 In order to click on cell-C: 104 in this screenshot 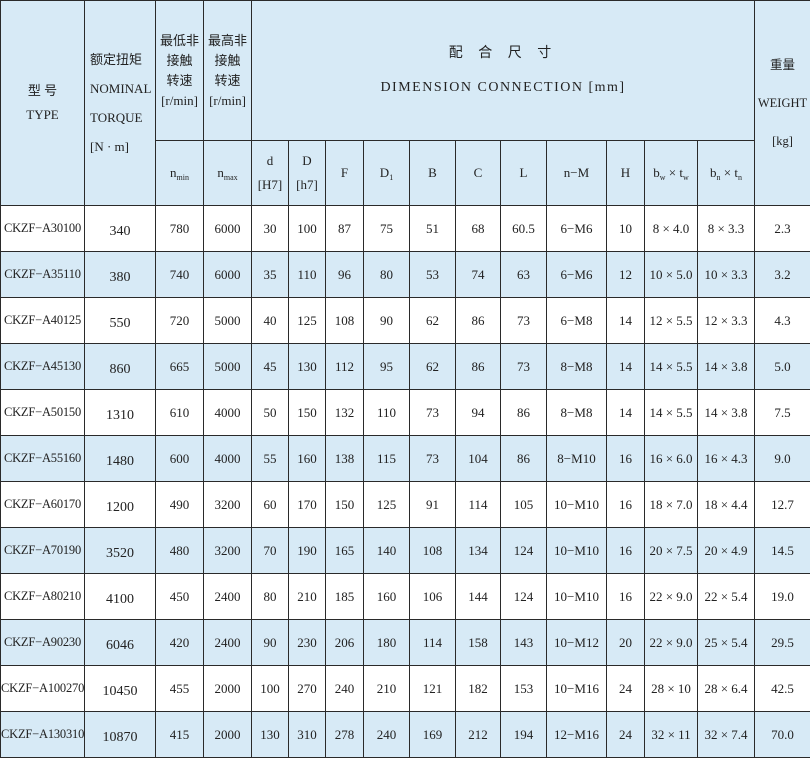, I will do `click(478, 459)`.